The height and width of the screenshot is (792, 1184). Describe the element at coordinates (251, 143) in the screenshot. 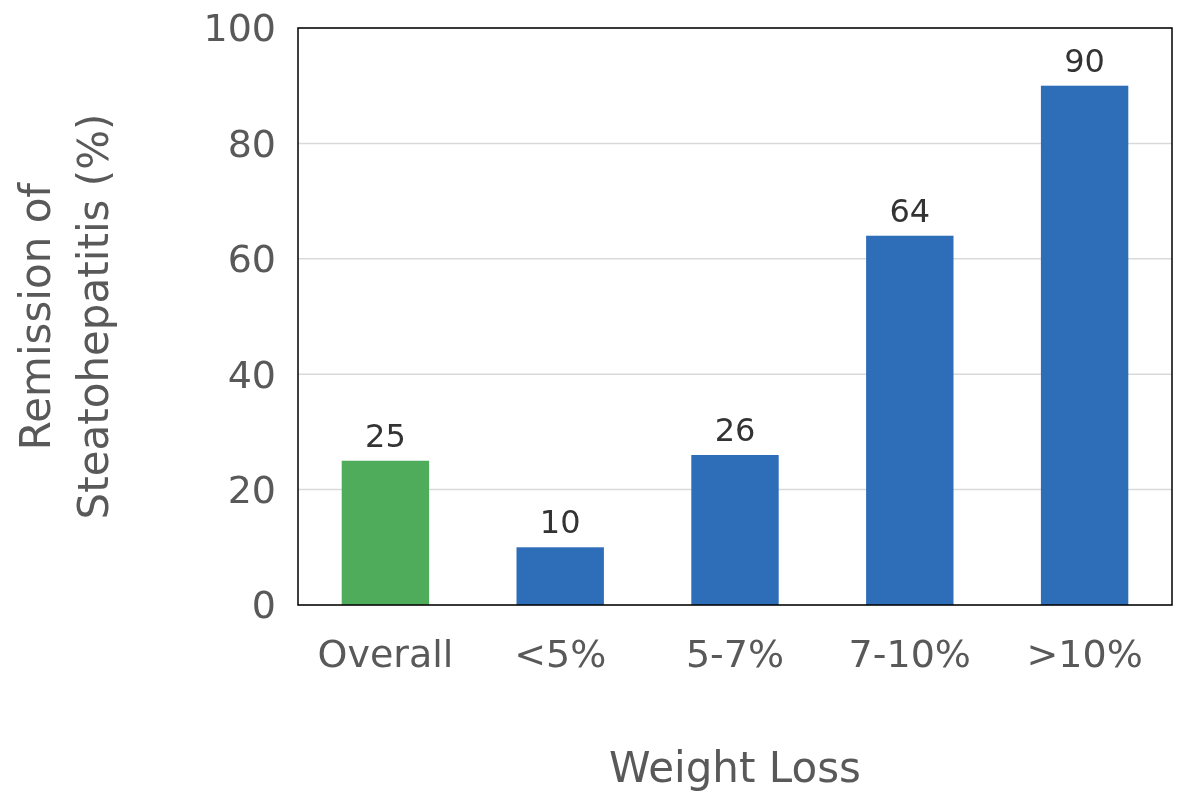

I see `y-tick-label: 80` at that location.